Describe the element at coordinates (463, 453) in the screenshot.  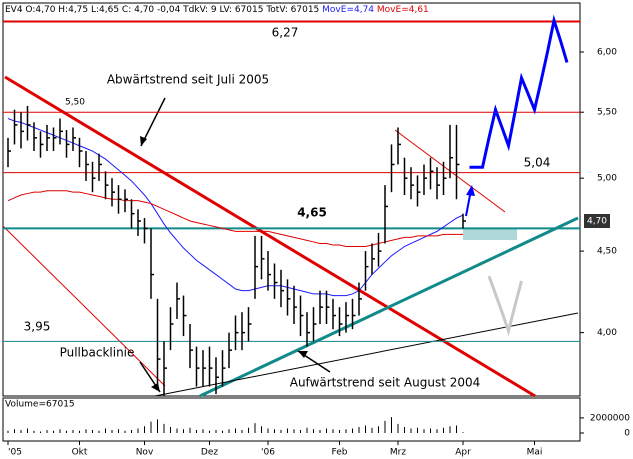
I see `x-tick-label: Apr` at that location.